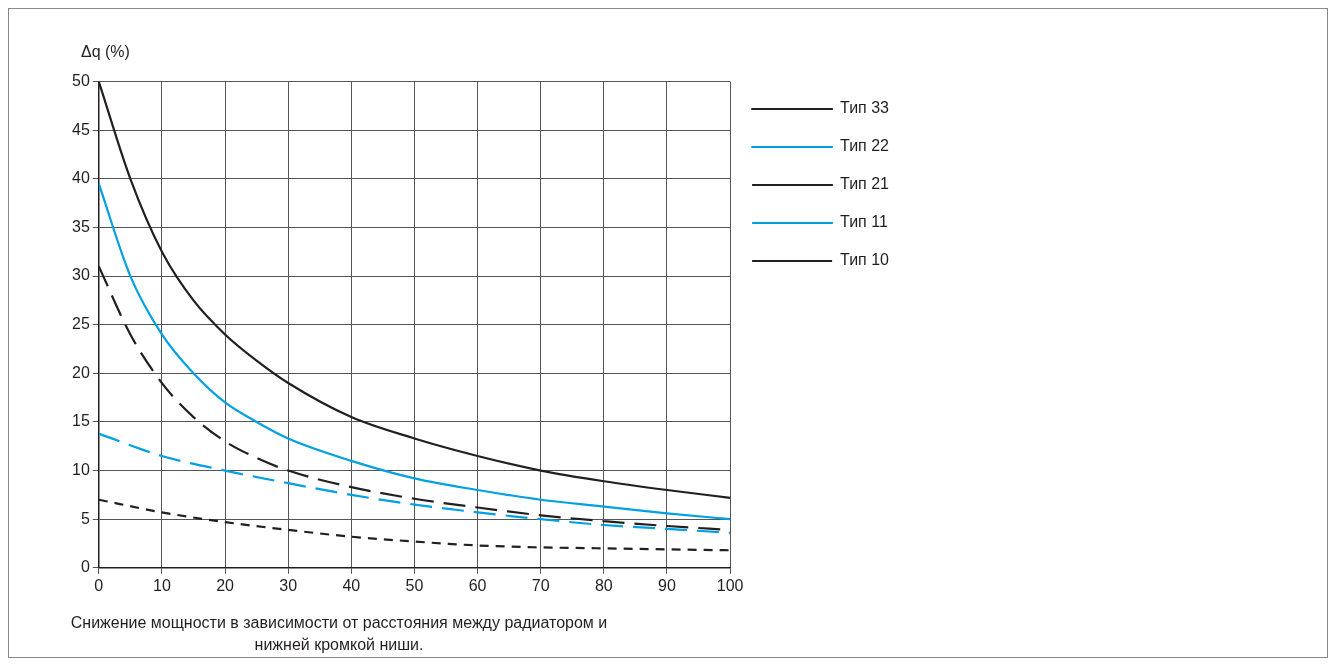 The image size is (1343, 672). I want to click on y-axis-title: Δq (%), so click(105, 52).